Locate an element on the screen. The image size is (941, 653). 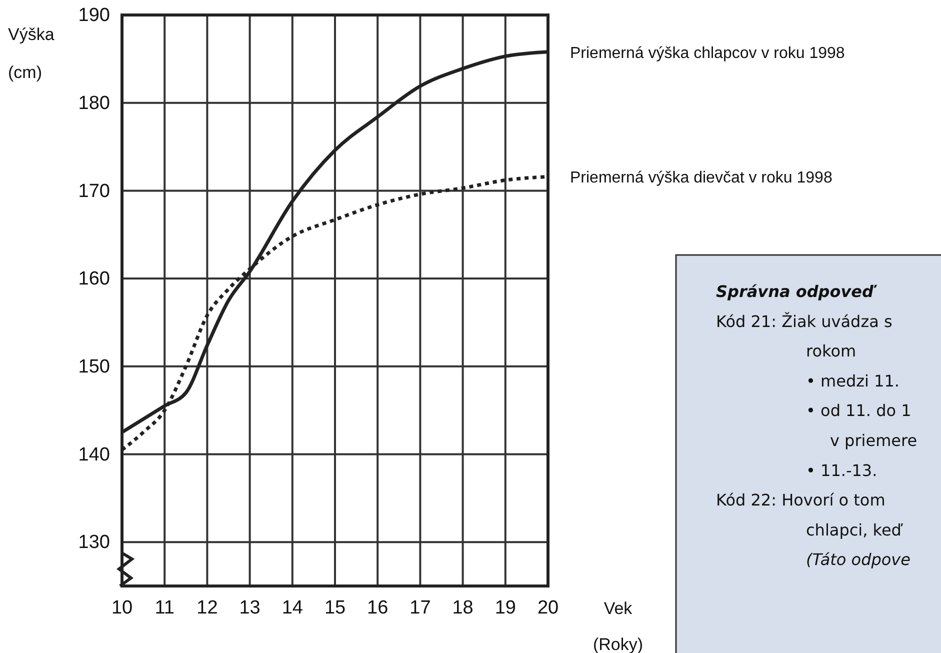
x-tick-label: 12 is located at coordinates (207, 607).